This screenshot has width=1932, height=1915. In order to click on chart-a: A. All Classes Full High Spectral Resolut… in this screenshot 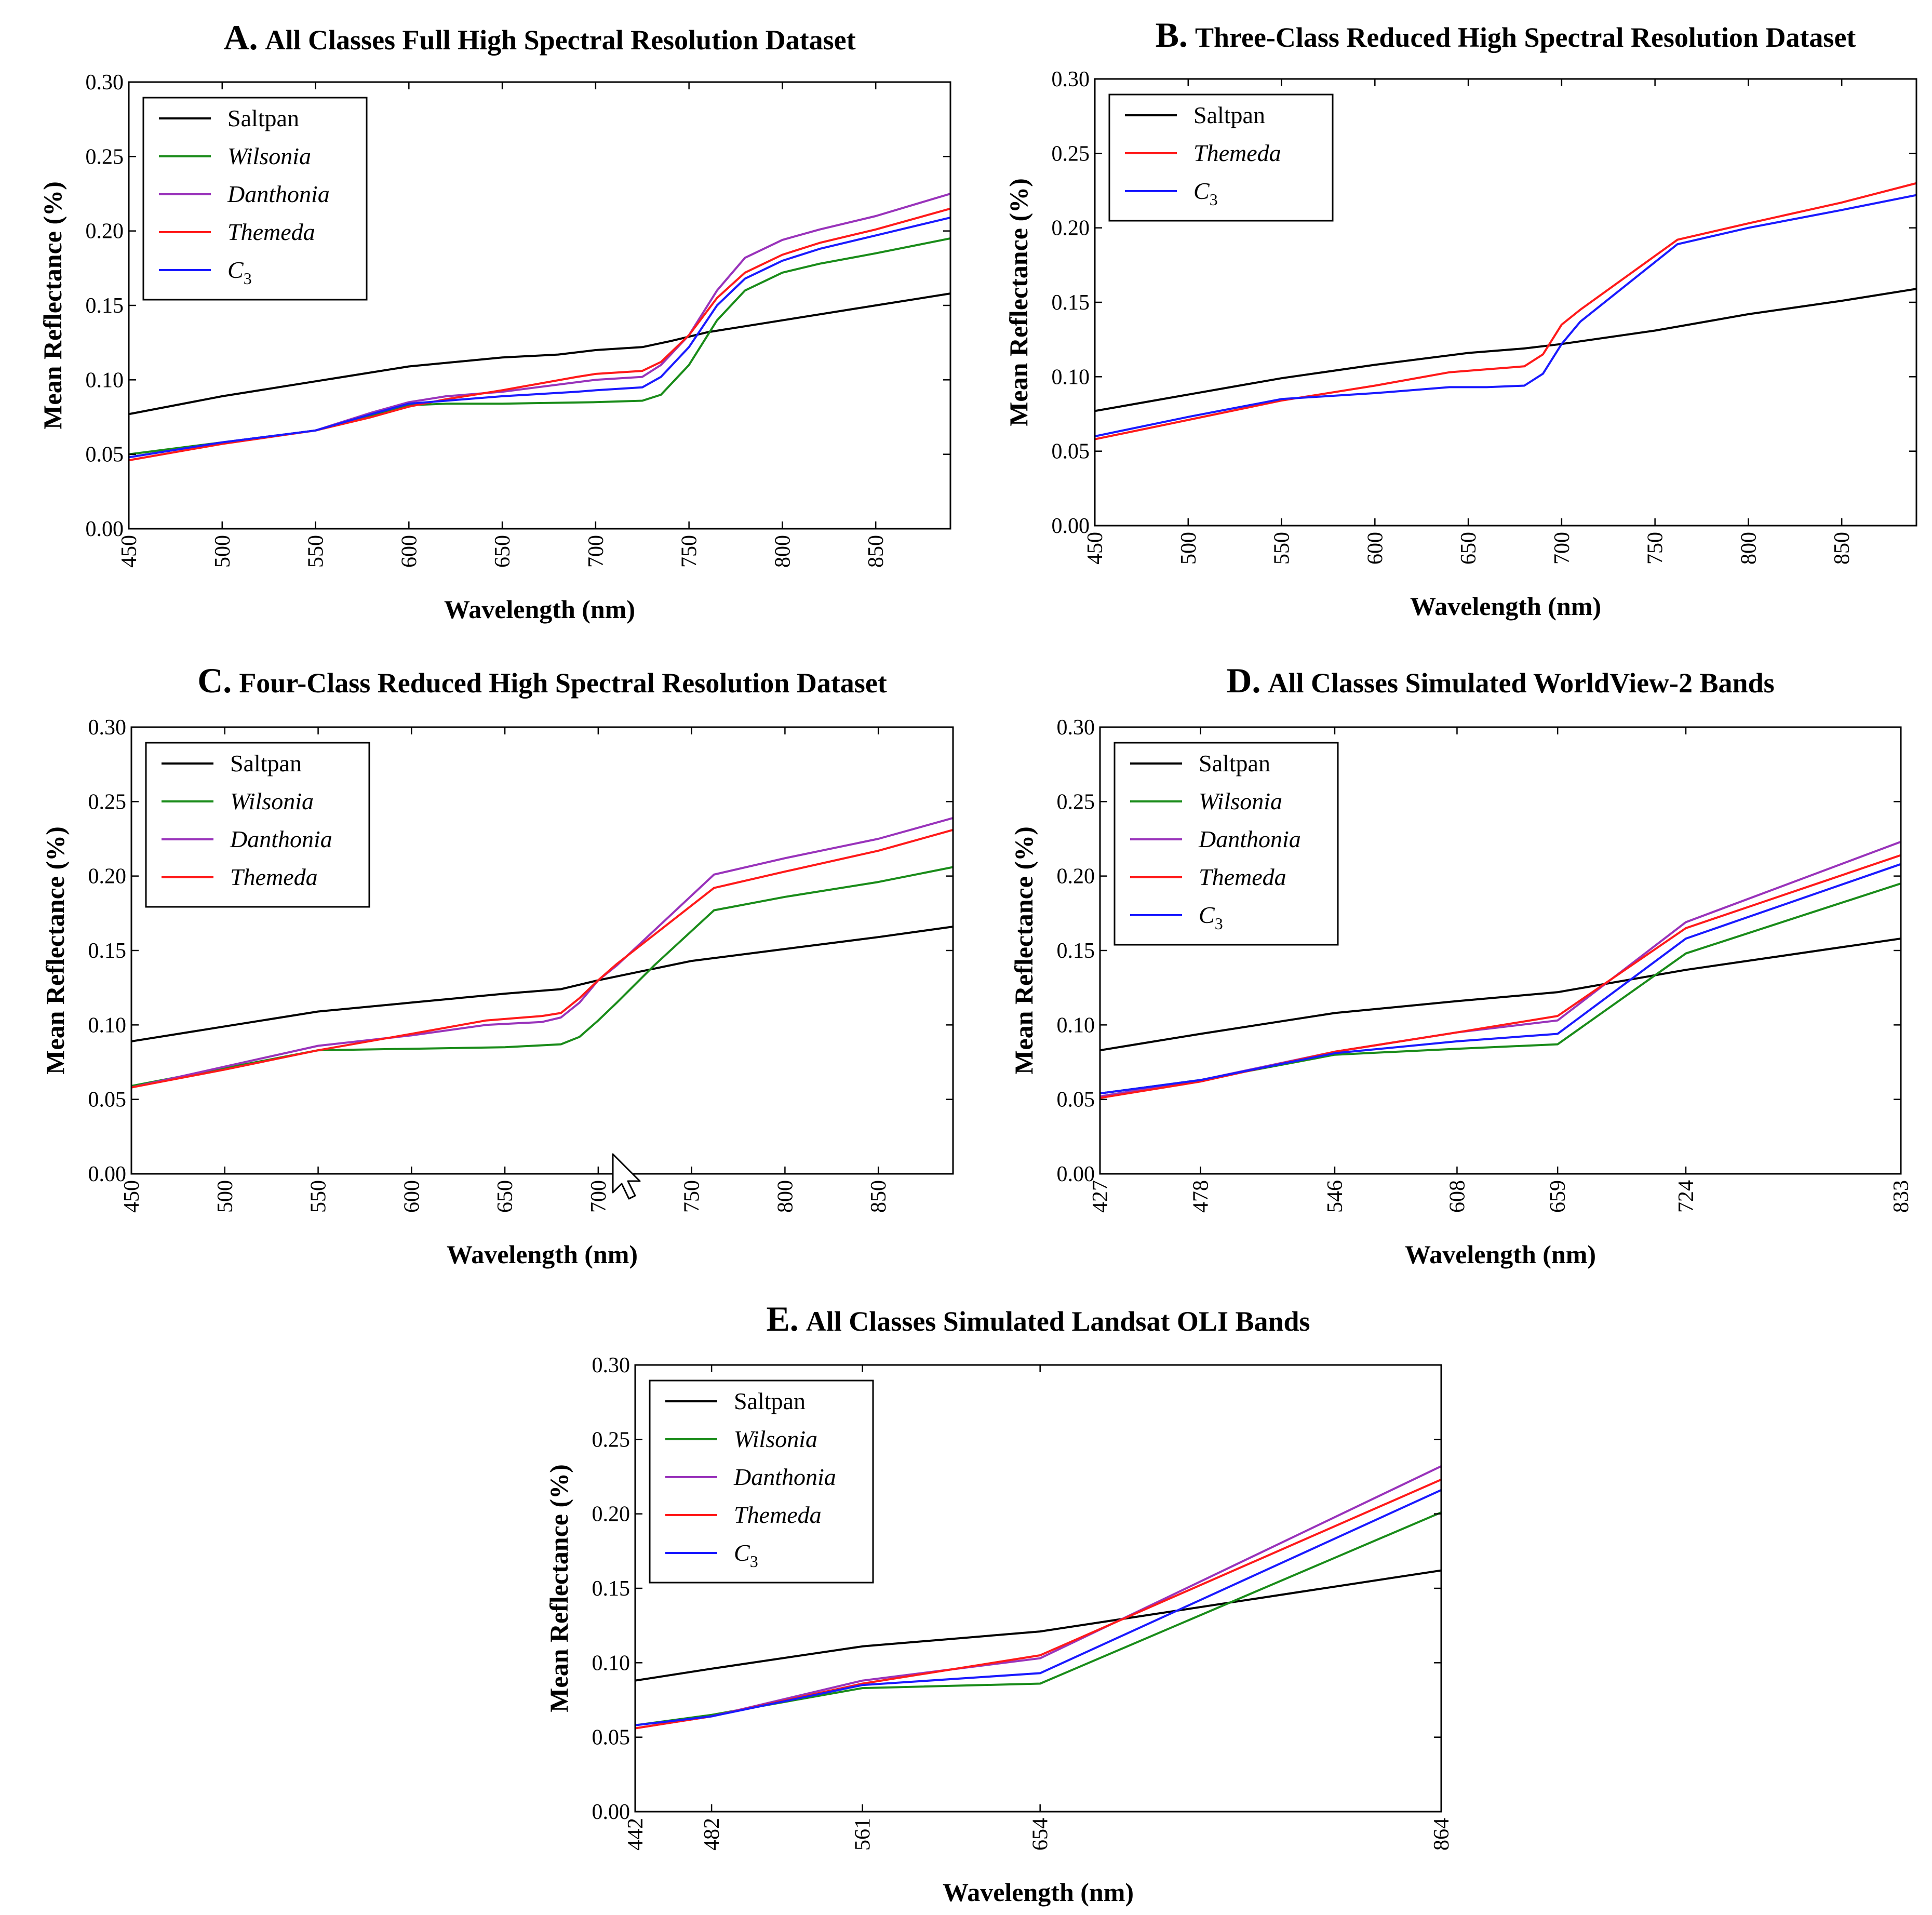, I will do `click(495, 321)`.